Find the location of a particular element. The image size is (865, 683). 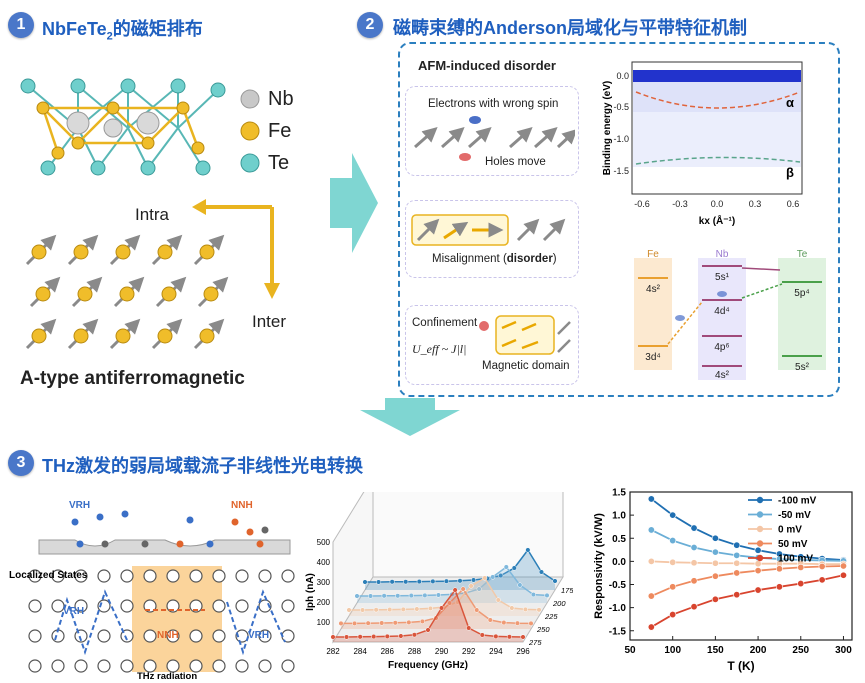

x-tick-label: 150 is located at coordinates (715, 650).